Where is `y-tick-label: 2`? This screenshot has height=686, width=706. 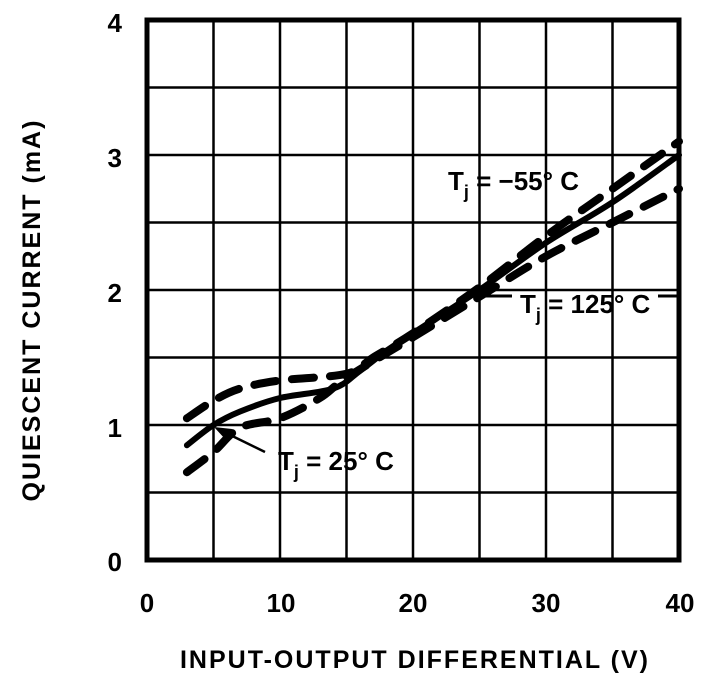
y-tick-label: 2 is located at coordinates (115, 293).